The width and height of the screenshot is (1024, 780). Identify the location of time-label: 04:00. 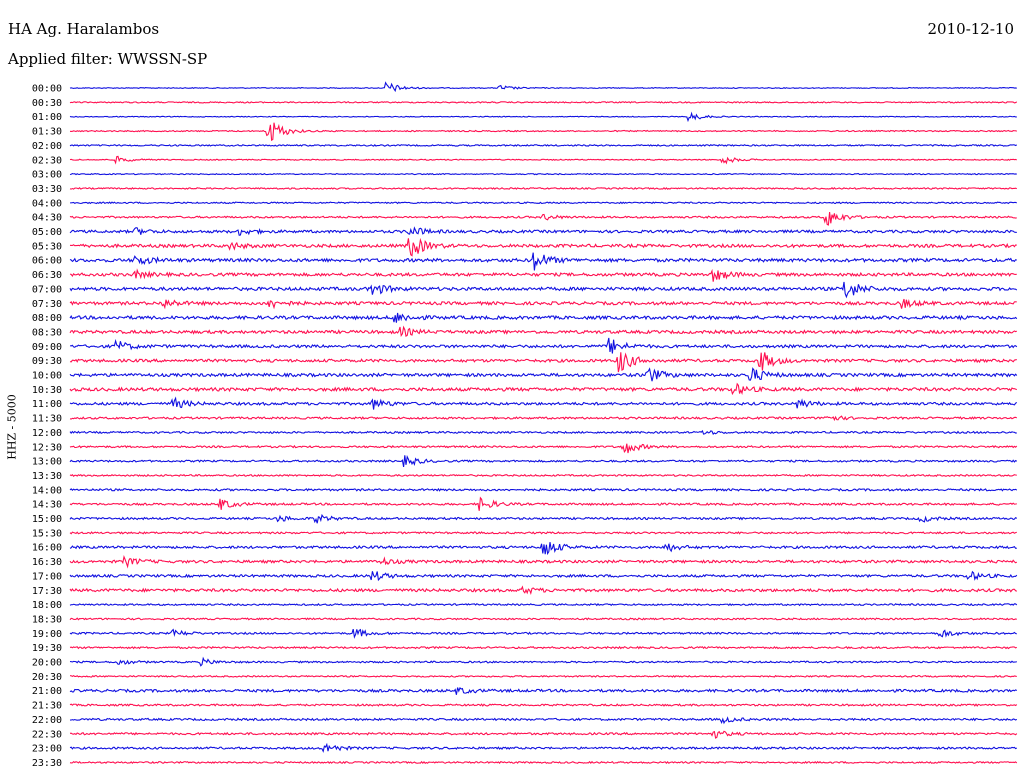
(47, 203).